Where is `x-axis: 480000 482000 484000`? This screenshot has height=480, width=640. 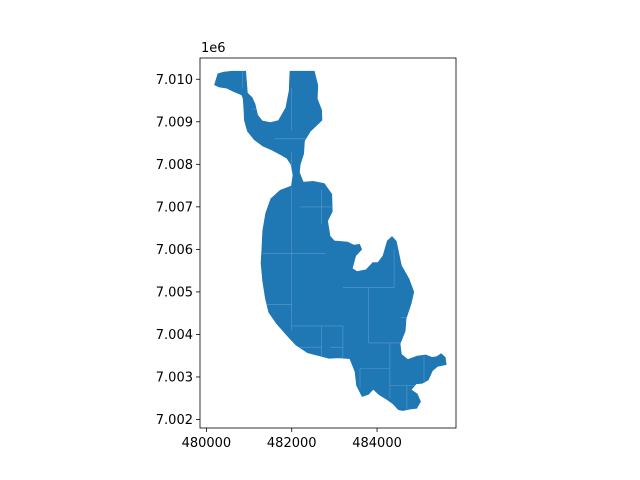
x-axis: 480000 482000 484000 is located at coordinates (292, 439).